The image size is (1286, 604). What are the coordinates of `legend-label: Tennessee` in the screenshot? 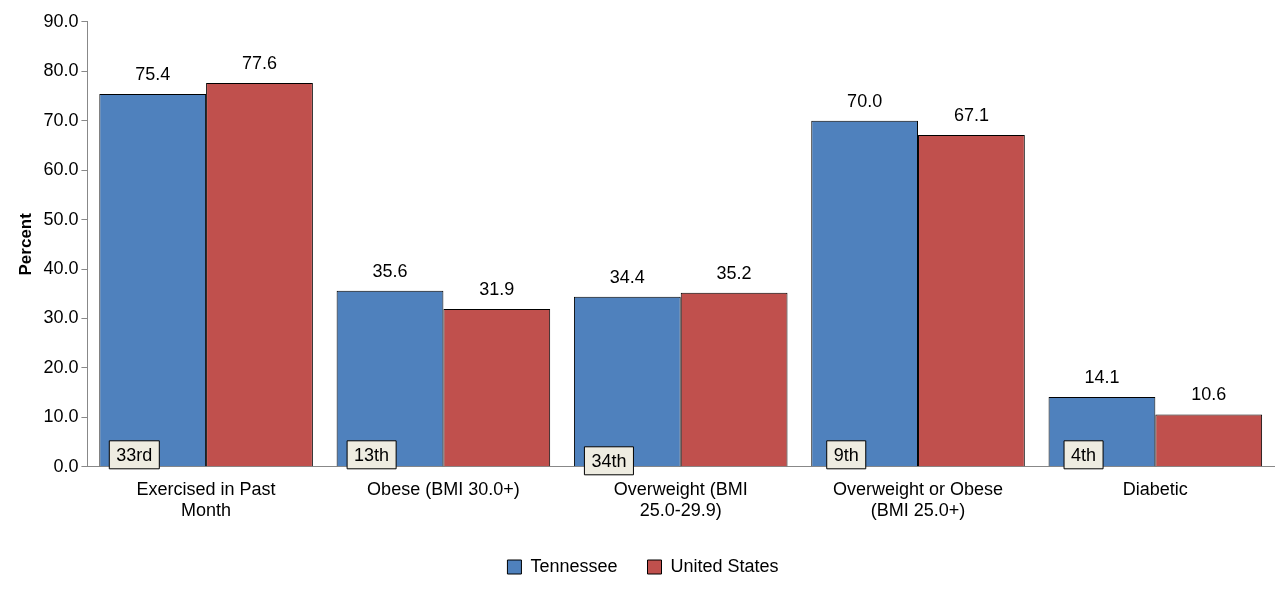 It's located at (574, 565).